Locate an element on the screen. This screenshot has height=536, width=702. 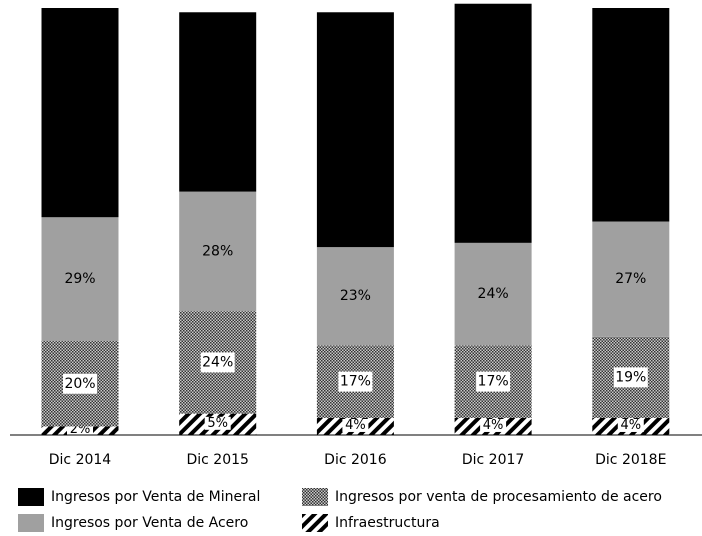
legend-label: Infraestructura is located at coordinates (387, 523).